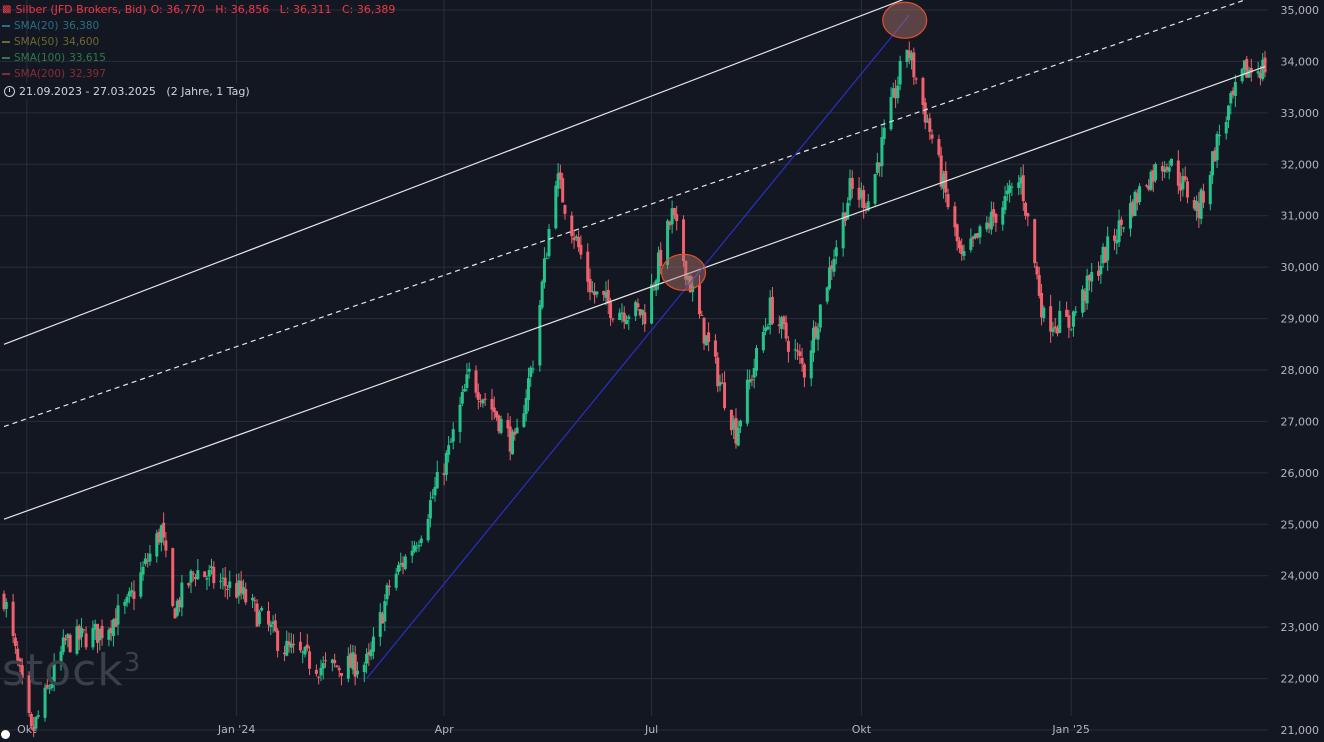 The width and height of the screenshot is (1324, 742). Describe the element at coordinates (7, 9) in the screenshot. I see `chart-type-icon: ▩` at that location.